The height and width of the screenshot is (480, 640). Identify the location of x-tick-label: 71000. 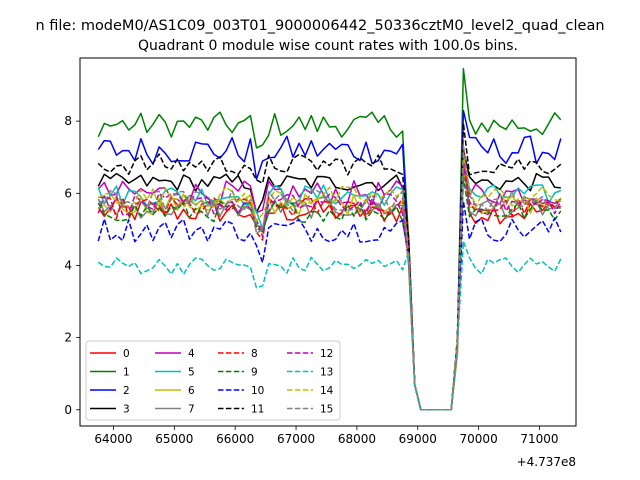
(539, 439).